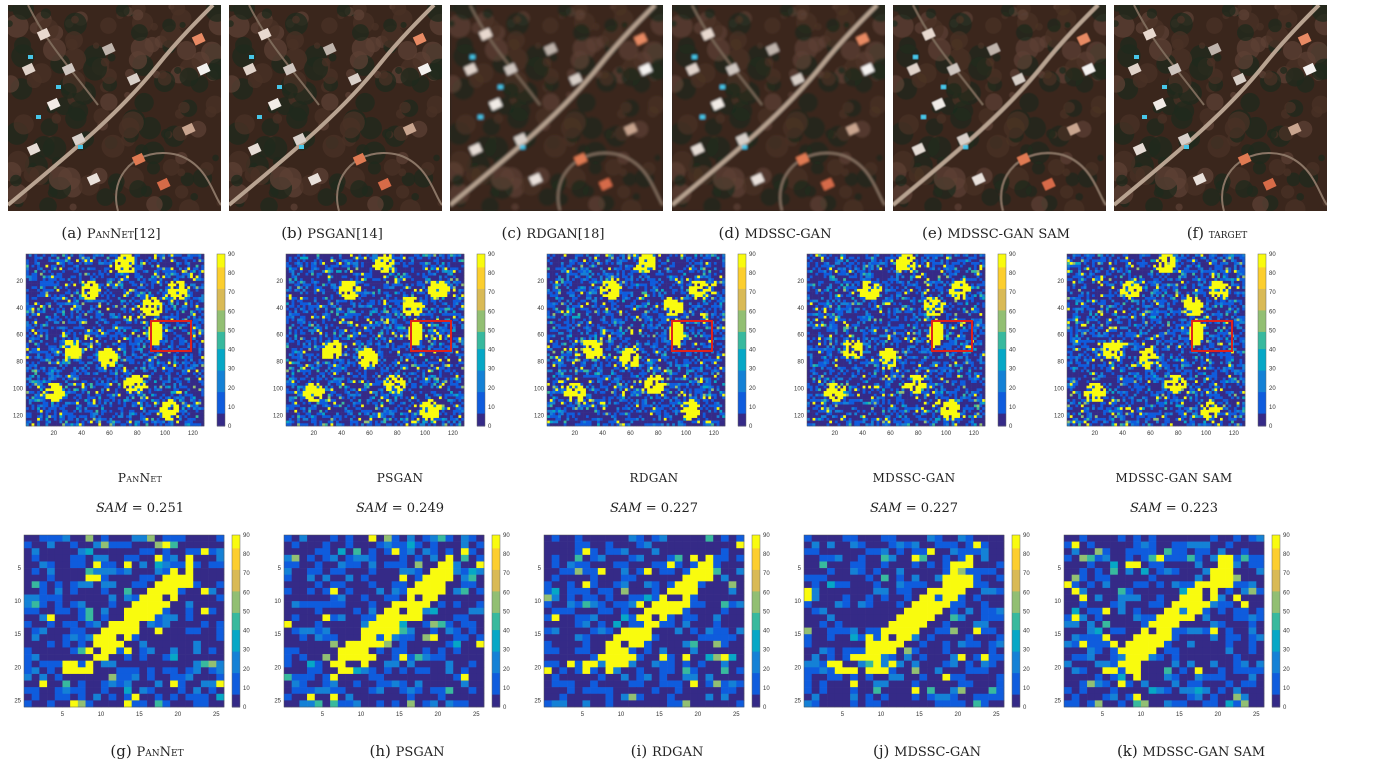 This screenshot has width=1377, height=770. What do you see at coordinates (400, 478) in the screenshot?
I see `method-label-psgan: PSGAN` at bounding box center [400, 478].